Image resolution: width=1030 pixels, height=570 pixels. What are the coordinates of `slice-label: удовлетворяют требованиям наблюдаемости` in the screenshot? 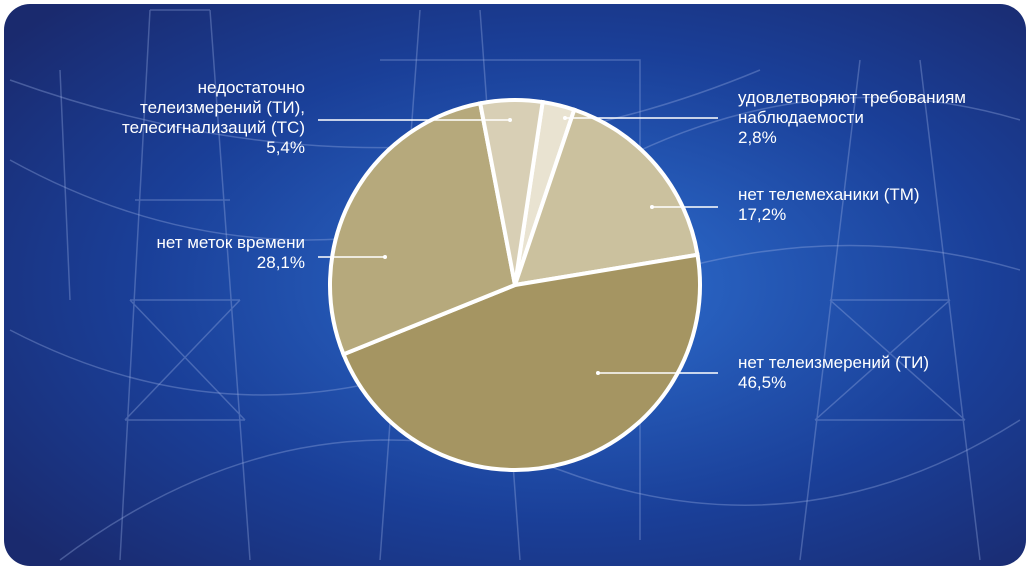 It's located at (852, 107).